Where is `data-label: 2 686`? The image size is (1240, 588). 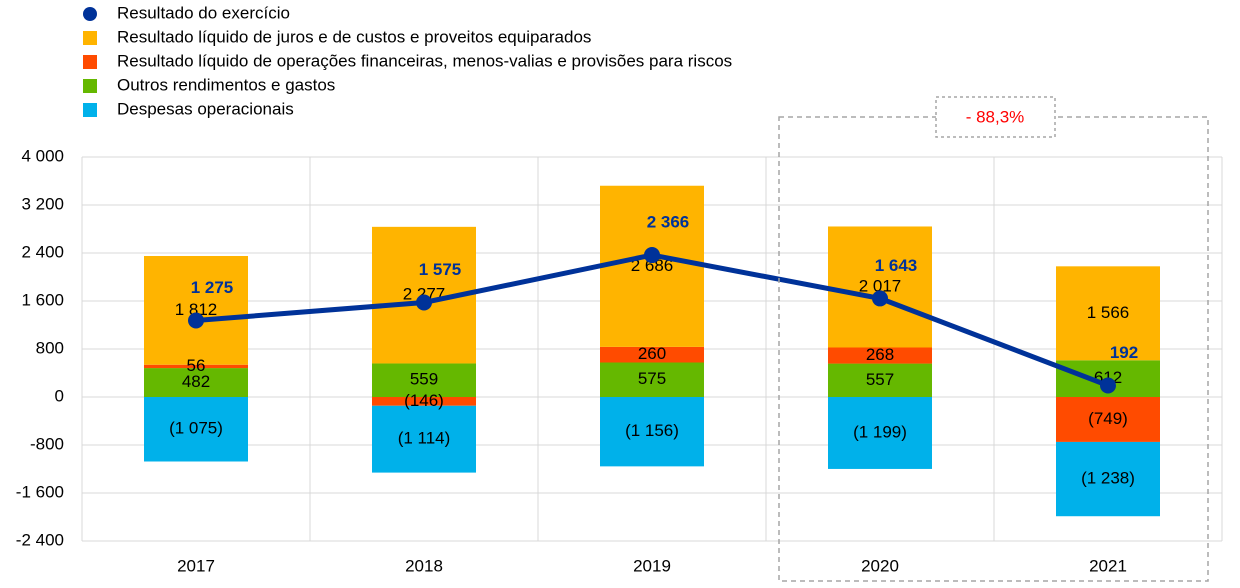
data-label: 2 686 is located at coordinates (652, 265).